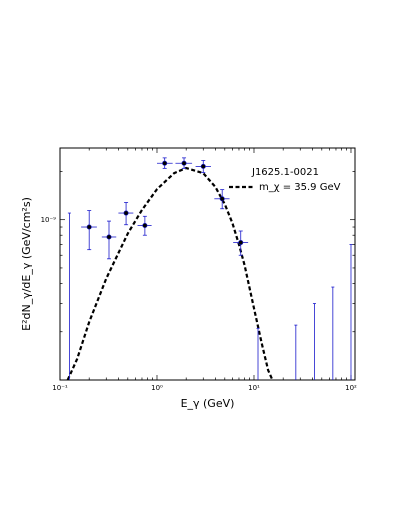  What do you see at coordinates (49, 220) in the screenshot?
I see `y-tick-label: 10⁻⁹` at bounding box center [49, 220].